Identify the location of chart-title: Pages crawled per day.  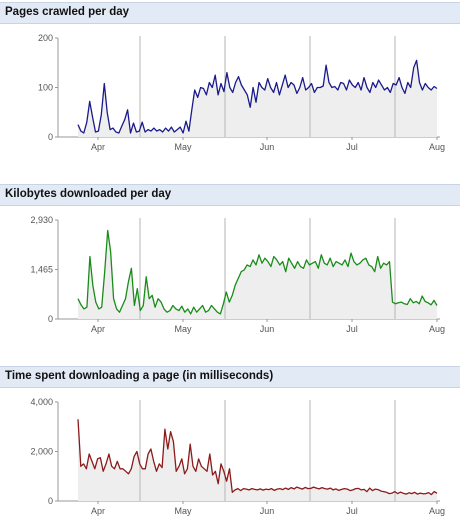
(67, 12).